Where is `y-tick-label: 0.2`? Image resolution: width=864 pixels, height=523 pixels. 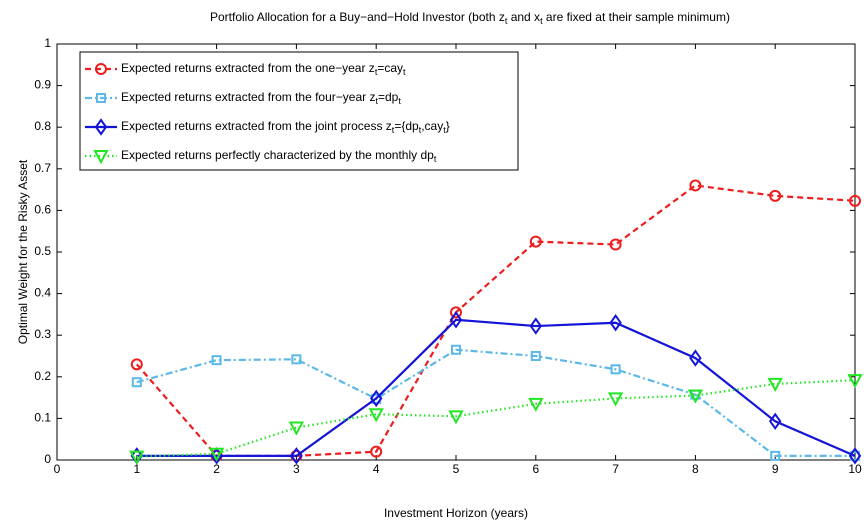 y-tick-label: 0.2 is located at coordinates (42, 376).